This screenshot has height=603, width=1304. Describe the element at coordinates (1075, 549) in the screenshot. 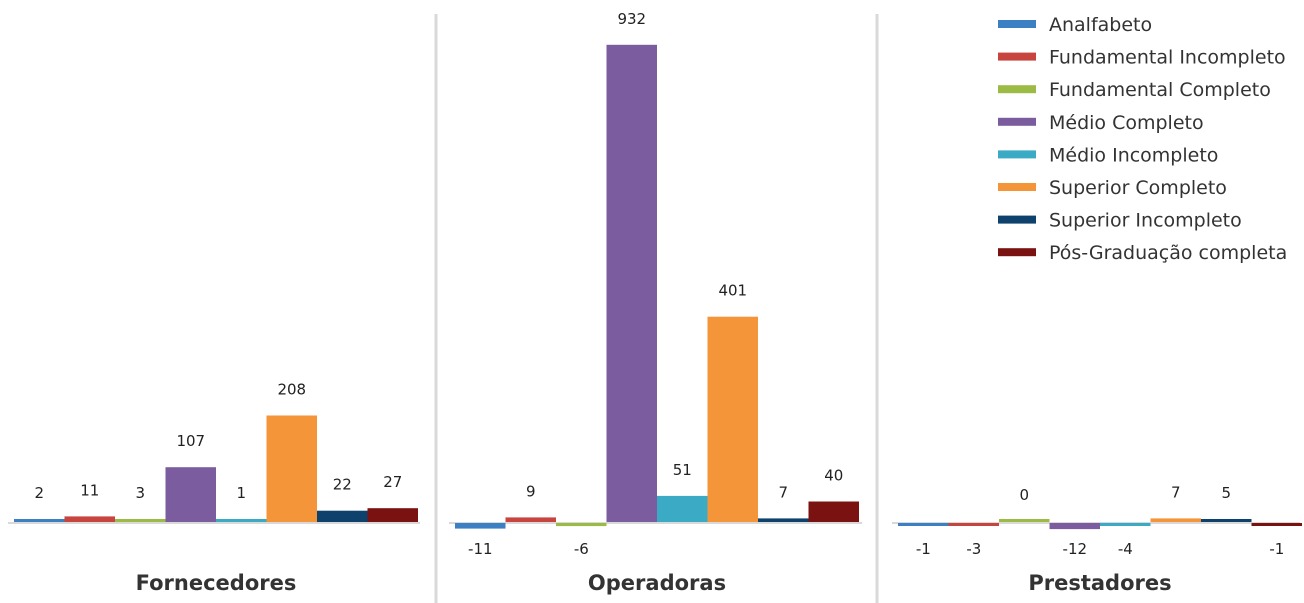

I see `value-label-prestadores-medio-completo: -12` at that location.